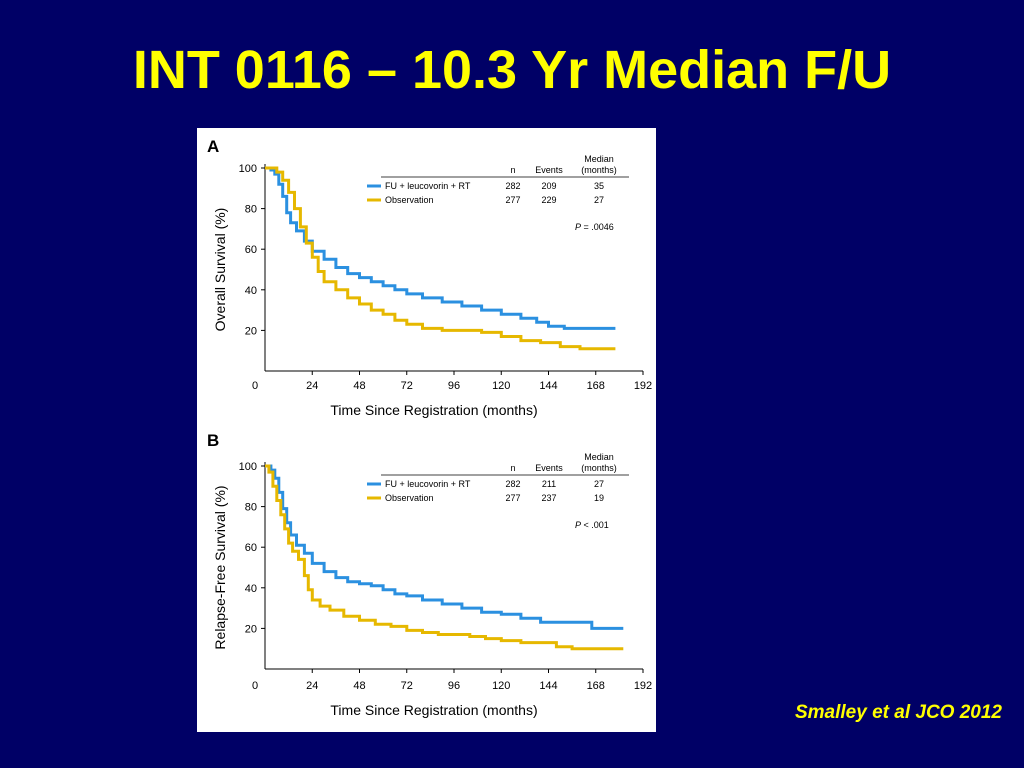 This screenshot has height=768, width=1024. What do you see at coordinates (898, 712) in the screenshot?
I see `citation: Smalley et al JCO 2012` at bounding box center [898, 712].